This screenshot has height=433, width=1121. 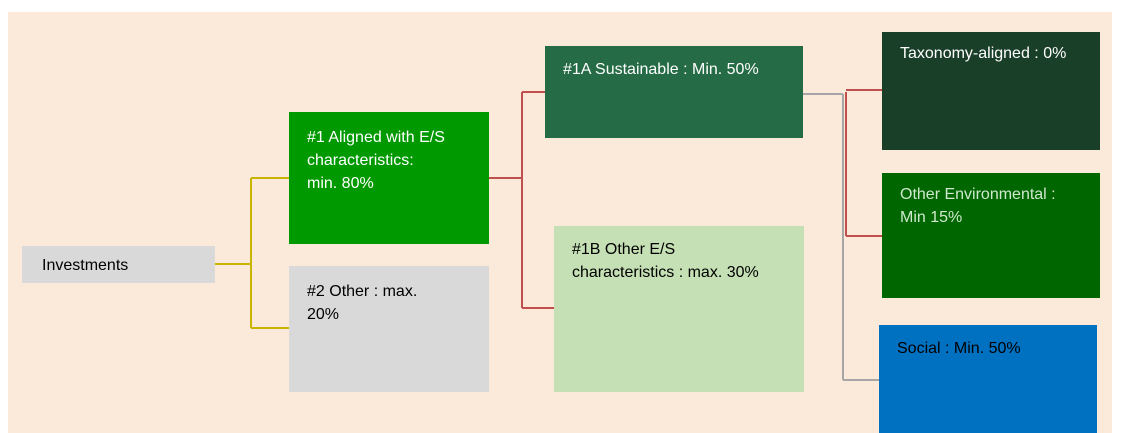 I want to click on node: #1B Other E/S characteristics : max. 30%, so click(x=679, y=309).